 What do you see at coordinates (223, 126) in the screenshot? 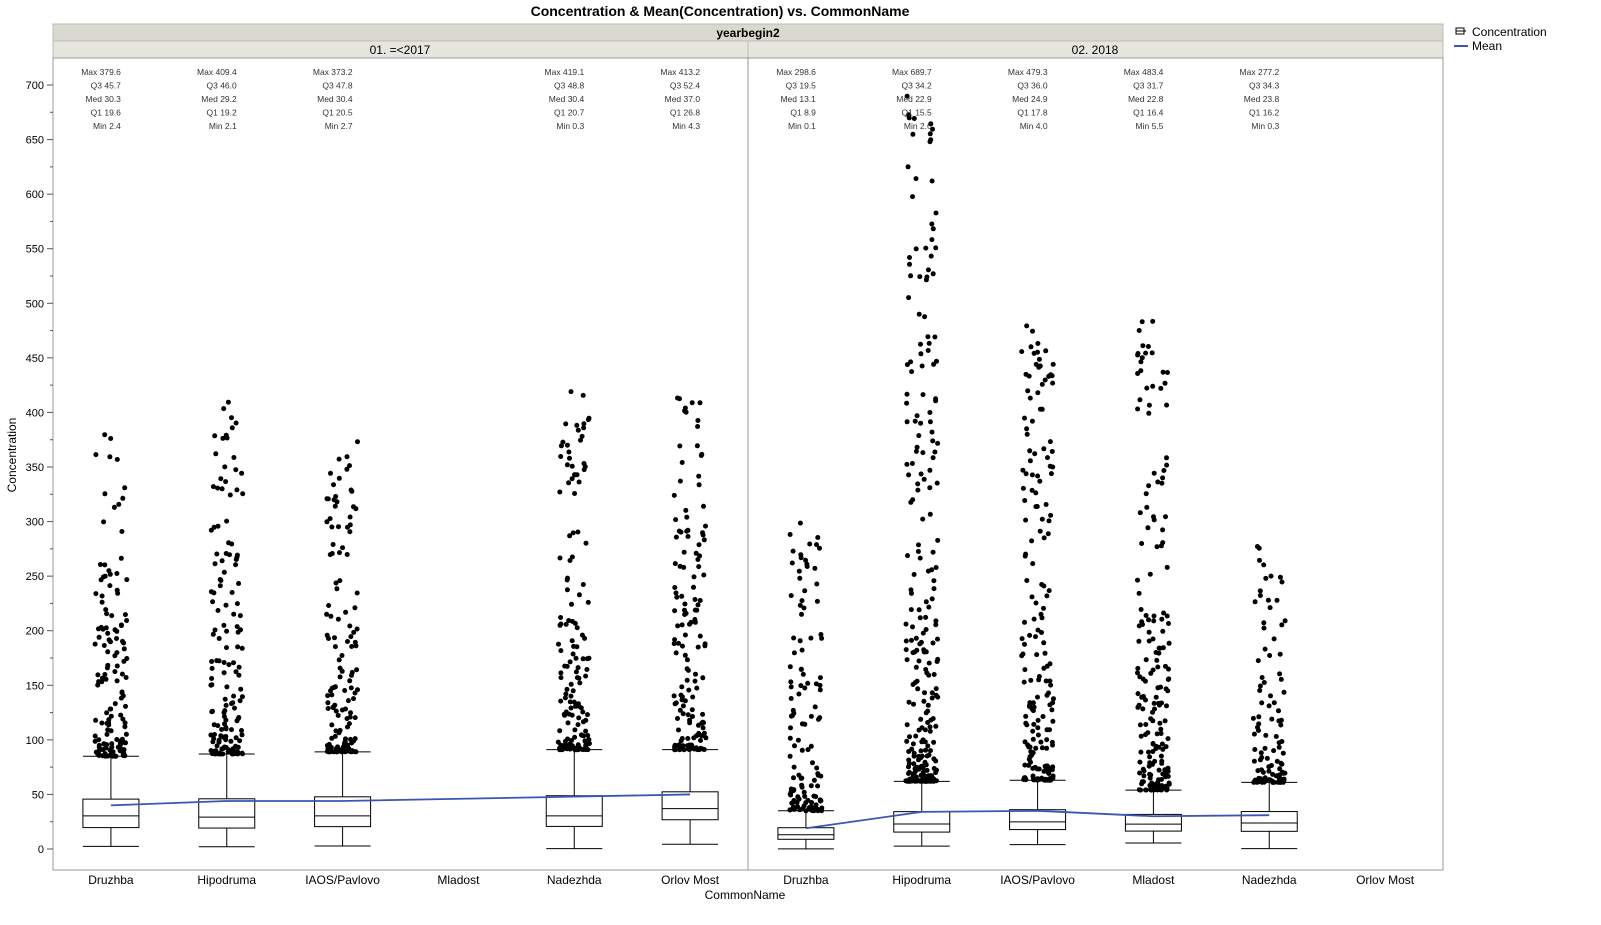
I see `quantile-label: Min 2.1` at bounding box center [223, 126].